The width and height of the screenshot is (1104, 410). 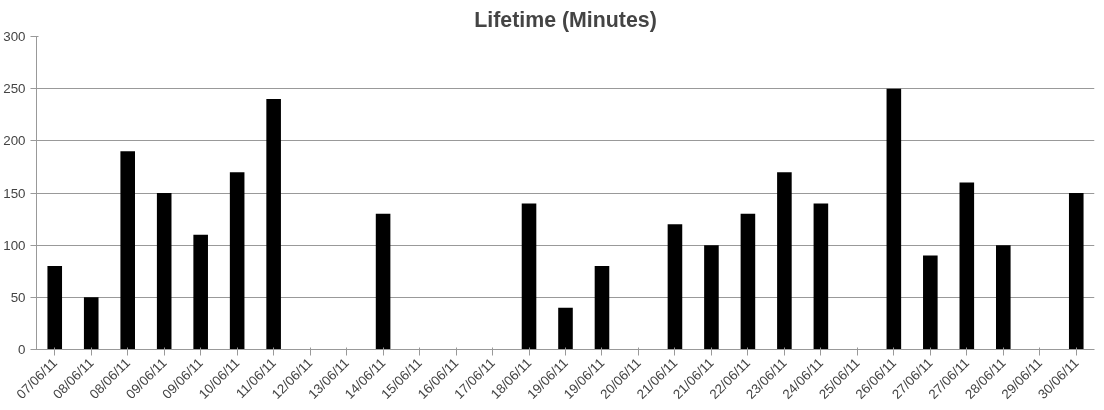 What do you see at coordinates (22, 349) in the screenshot?
I see `y-tick-label: 0` at bounding box center [22, 349].